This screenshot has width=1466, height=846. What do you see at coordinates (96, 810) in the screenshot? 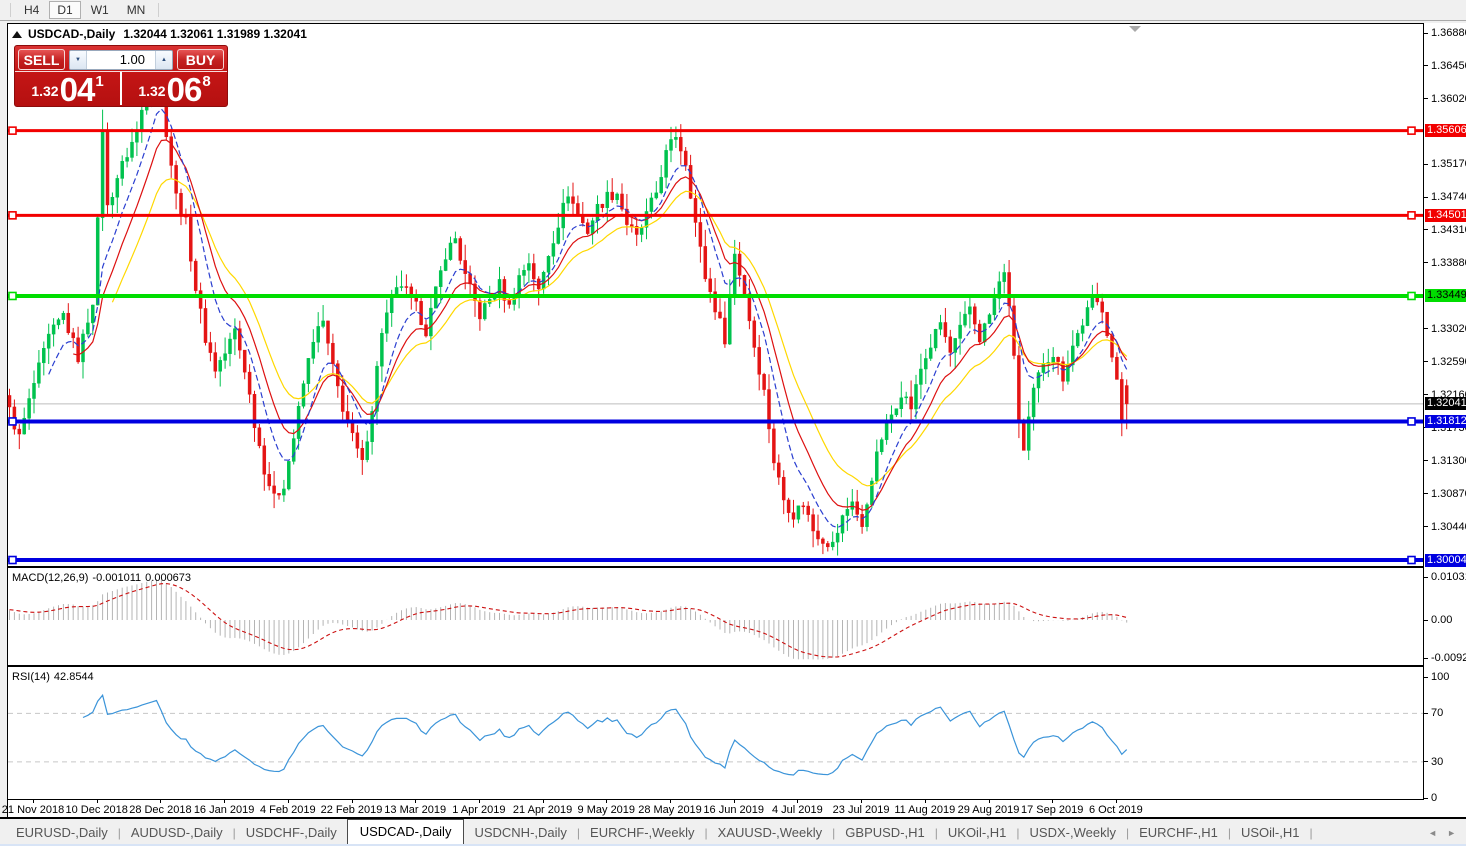
I see `date-label: 10 Dec 2018` at bounding box center [96, 810].